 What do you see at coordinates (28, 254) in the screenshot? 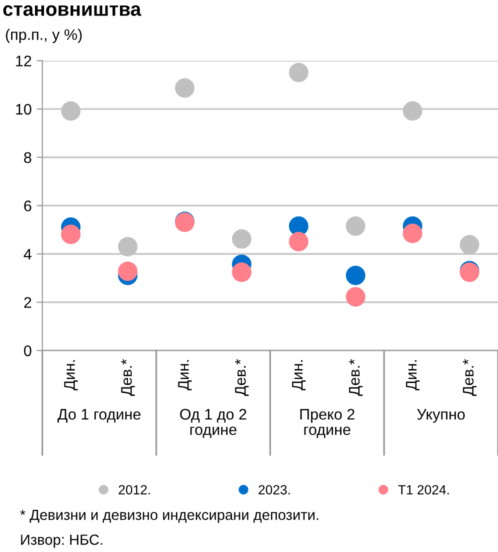
I see `y-tick-label: 4` at bounding box center [28, 254].